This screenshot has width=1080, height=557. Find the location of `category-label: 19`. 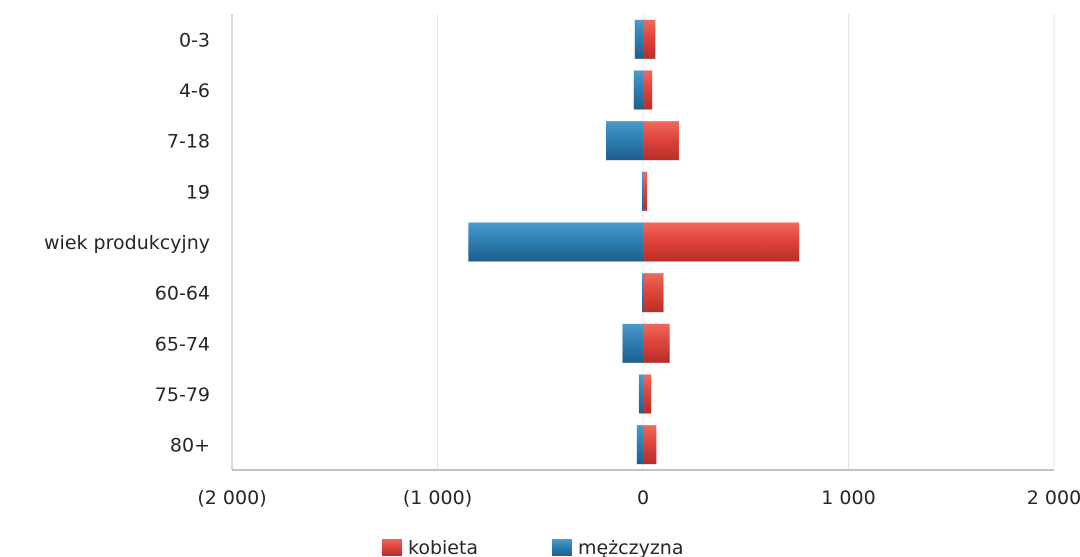

category-label: 19 is located at coordinates (198, 192).